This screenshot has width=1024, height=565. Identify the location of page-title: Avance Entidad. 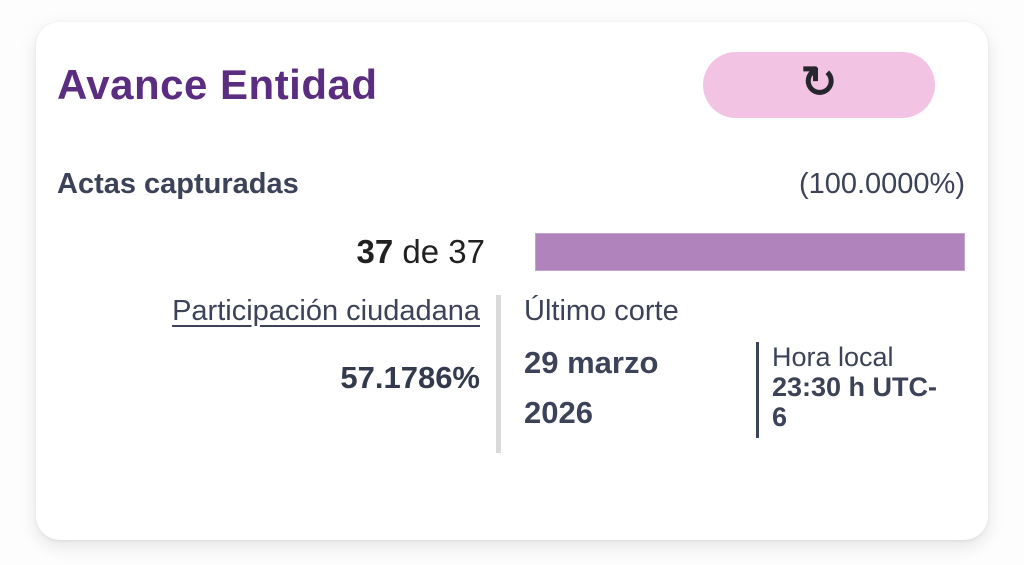
(217, 84).